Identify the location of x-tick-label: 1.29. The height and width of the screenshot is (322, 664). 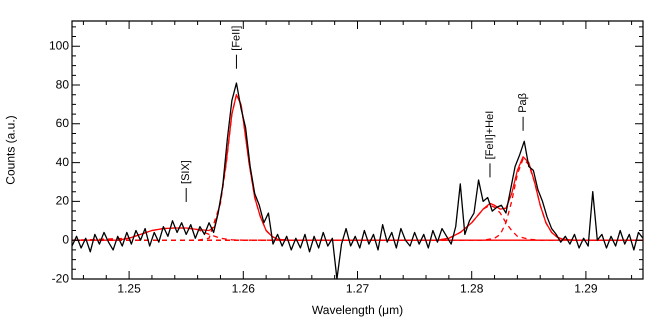
(586, 289).